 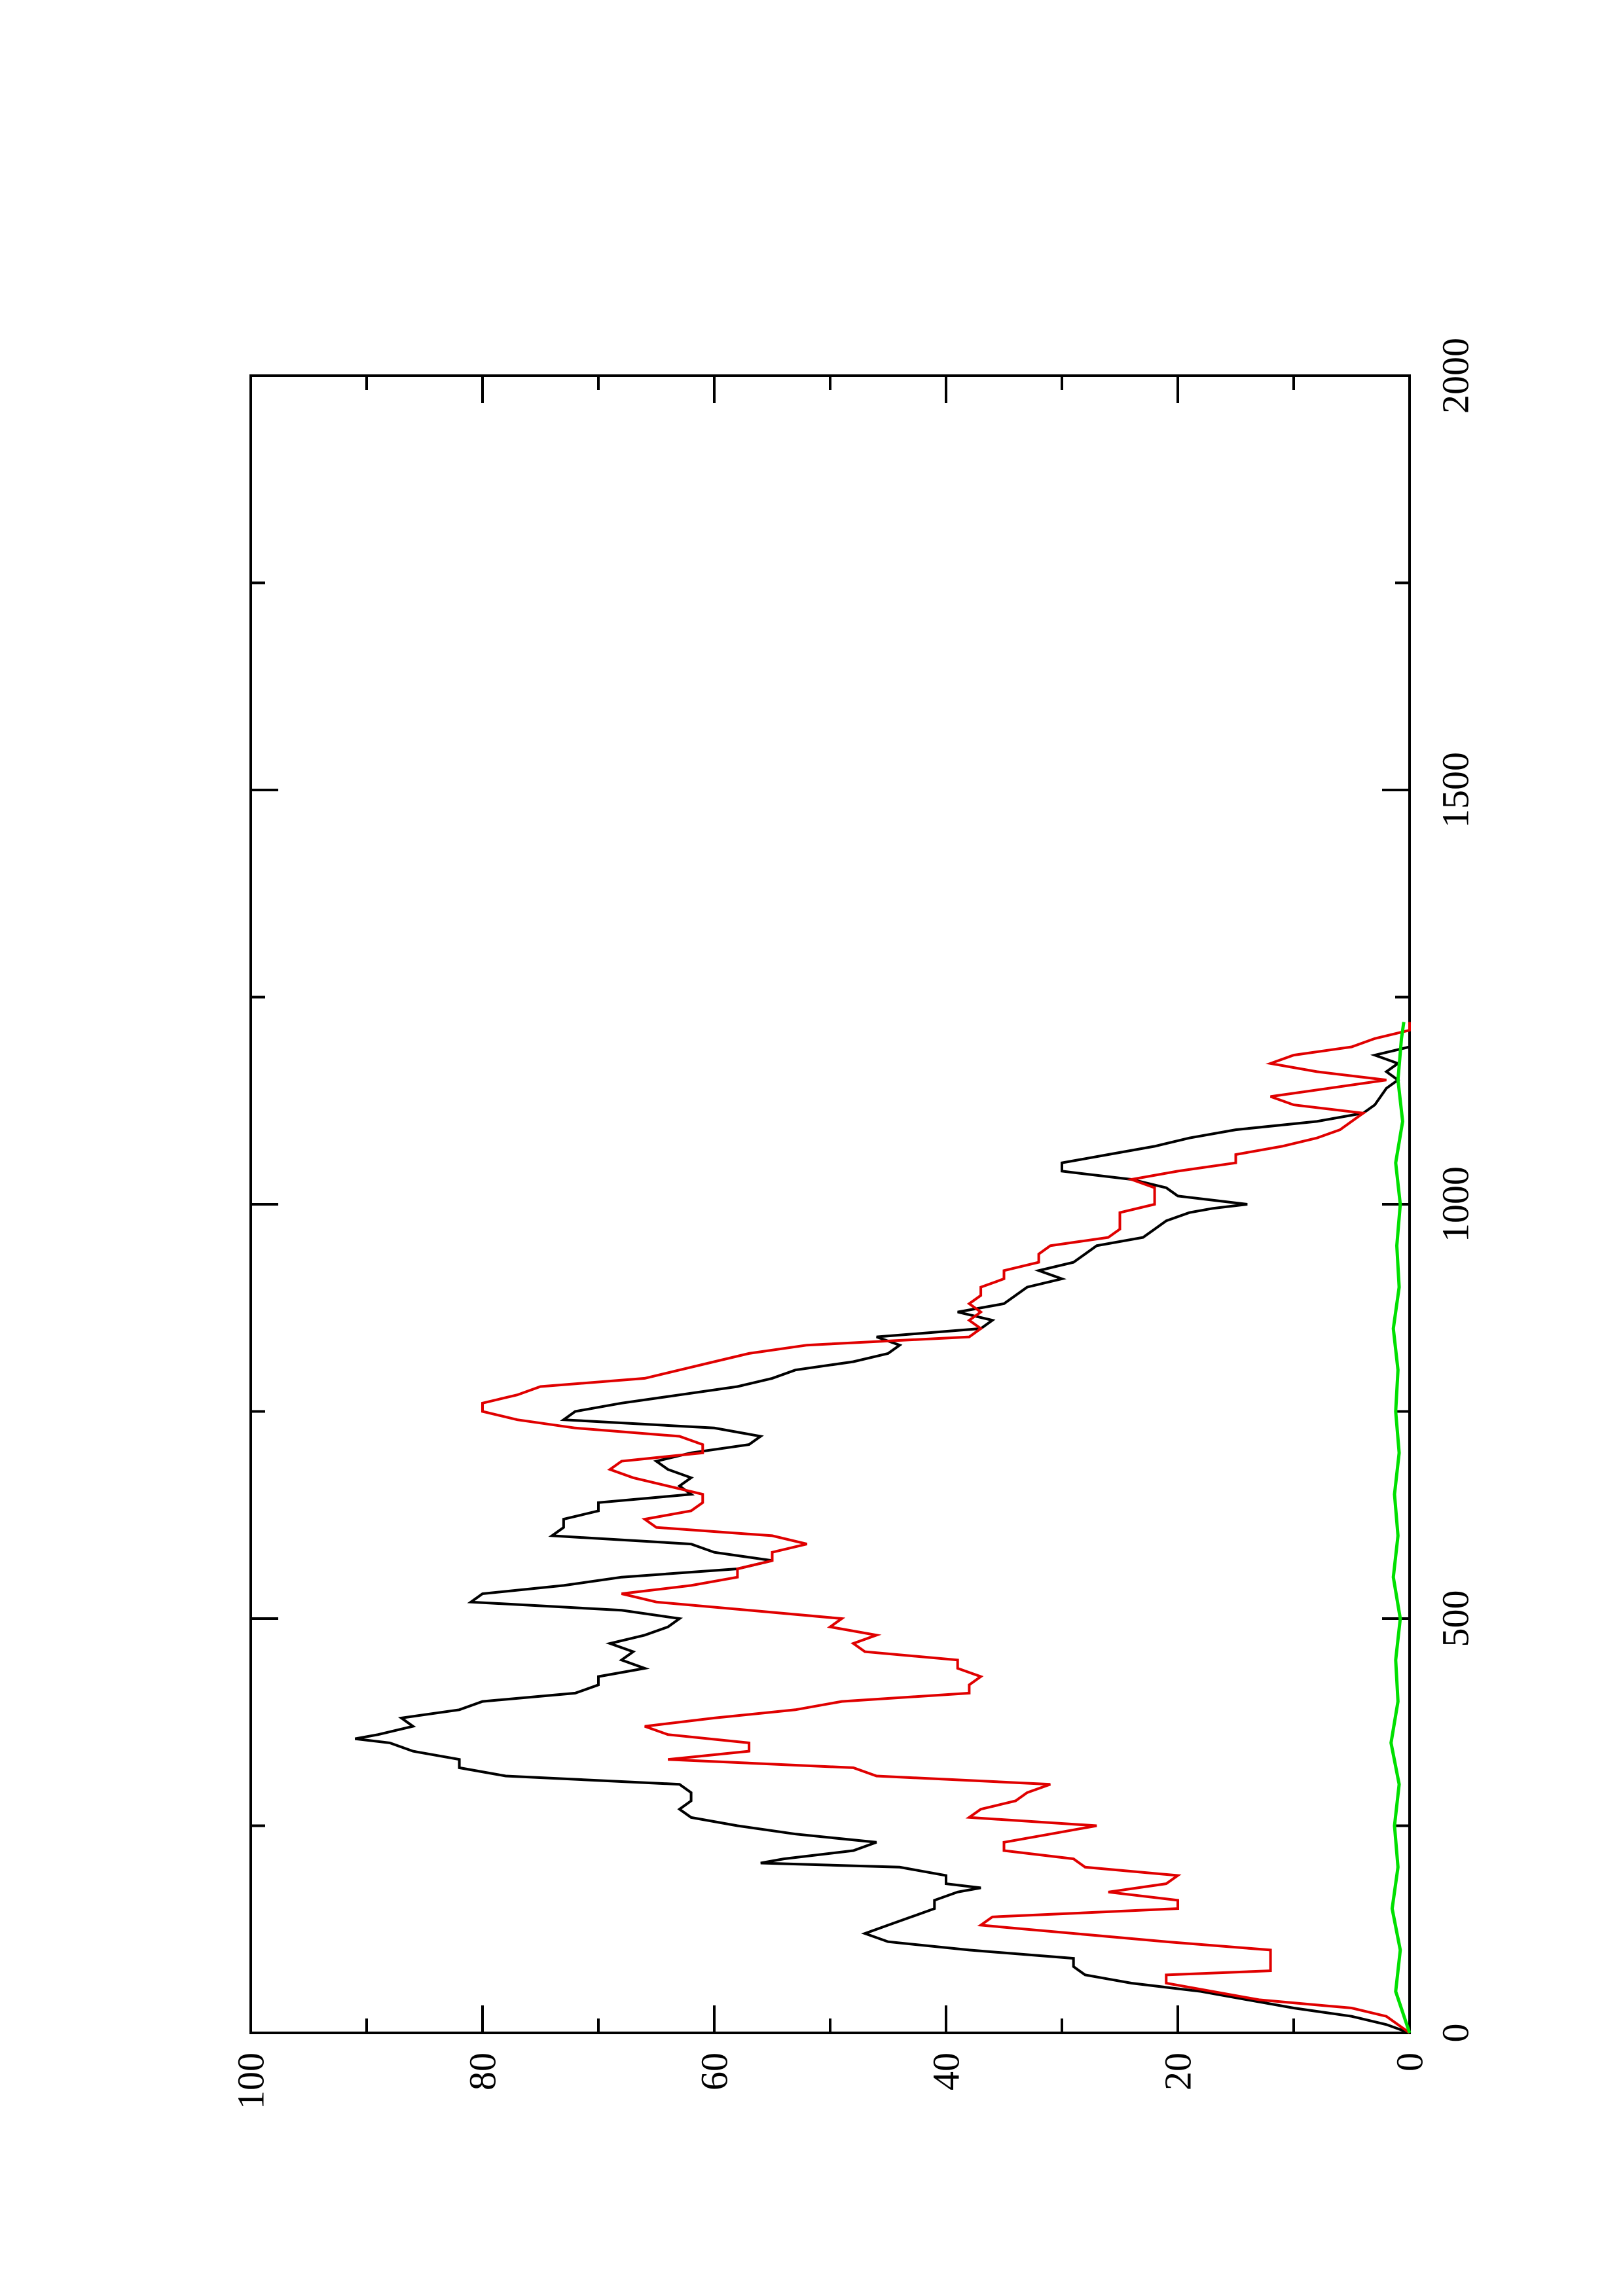 I want to click on x-tick-label: 1000, so click(x=1455, y=1204).